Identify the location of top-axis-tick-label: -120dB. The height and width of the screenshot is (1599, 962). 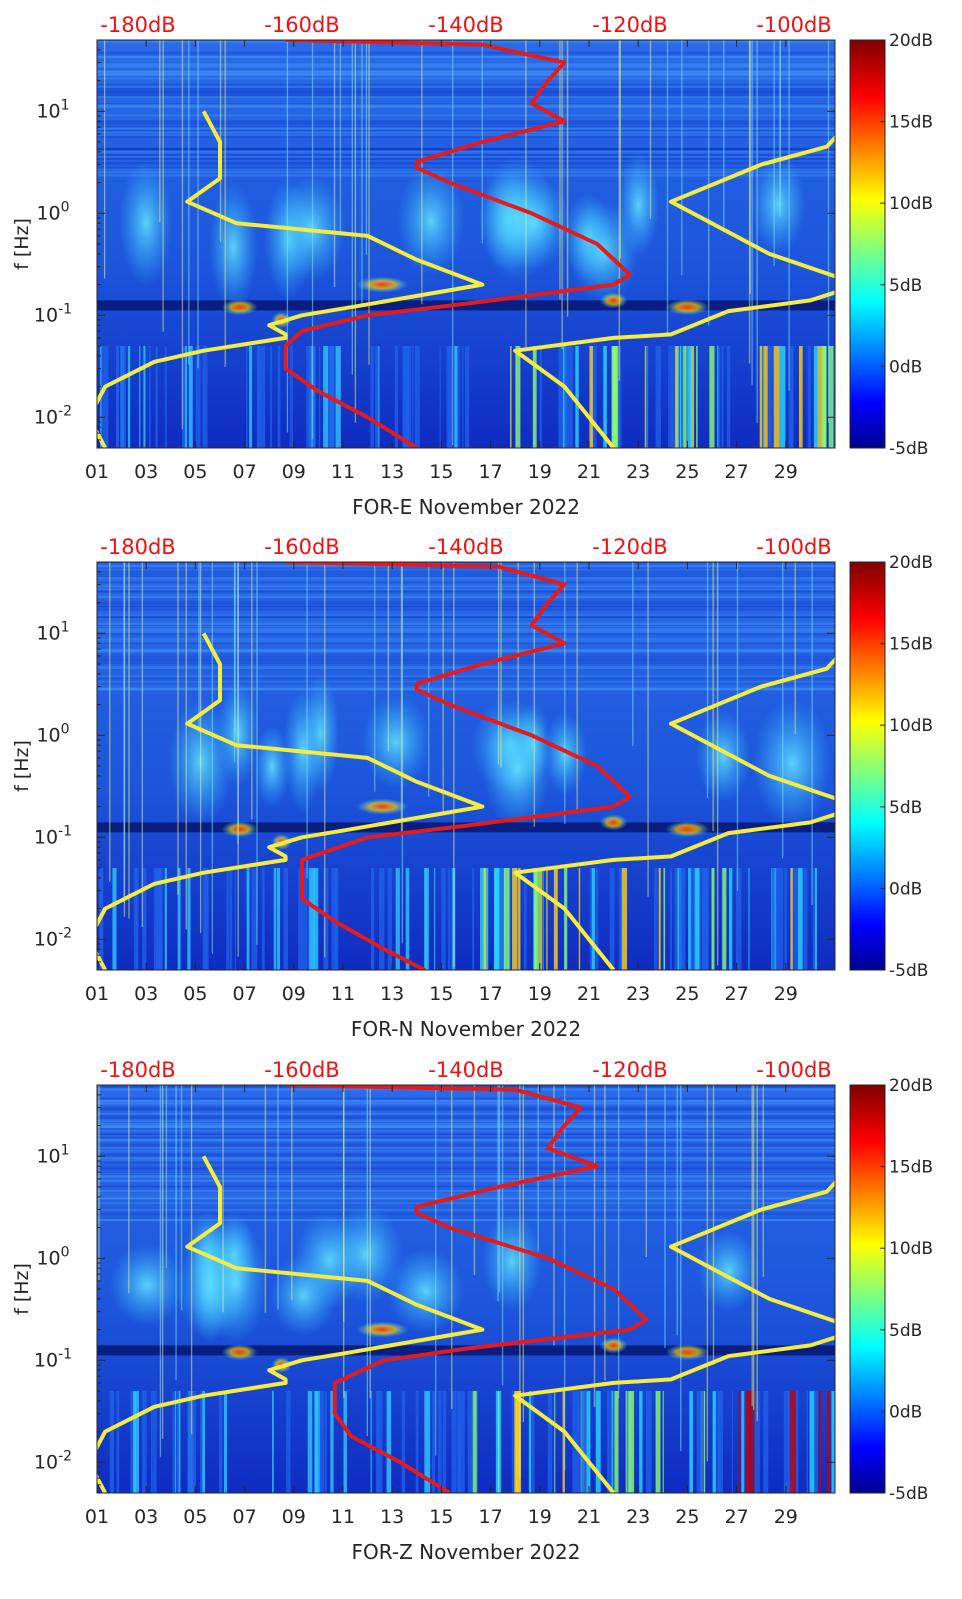
(629, 1070).